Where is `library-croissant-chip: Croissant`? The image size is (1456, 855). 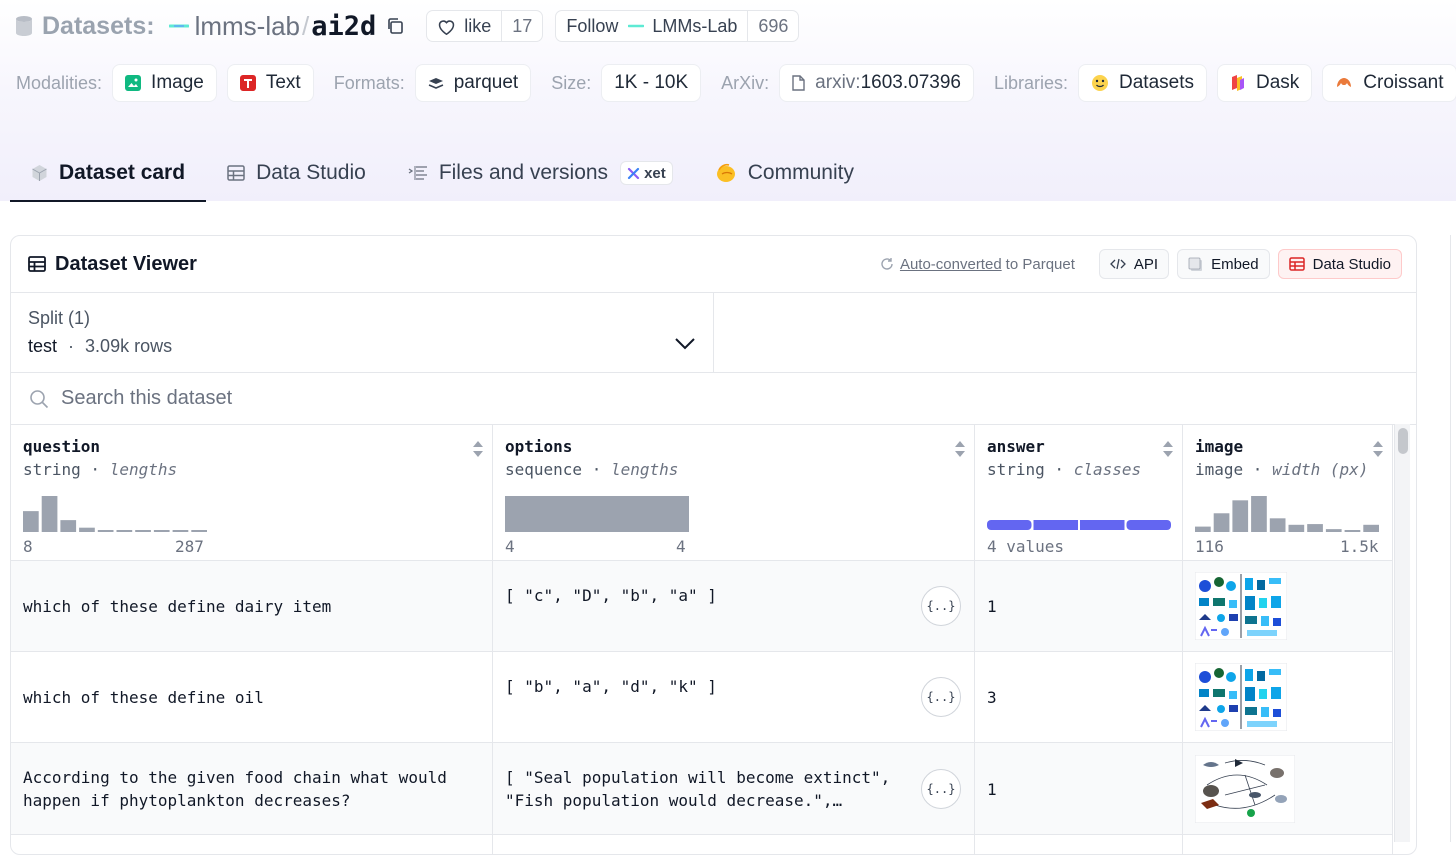 library-croissant-chip: Croissant is located at coordinates (1389, 83).